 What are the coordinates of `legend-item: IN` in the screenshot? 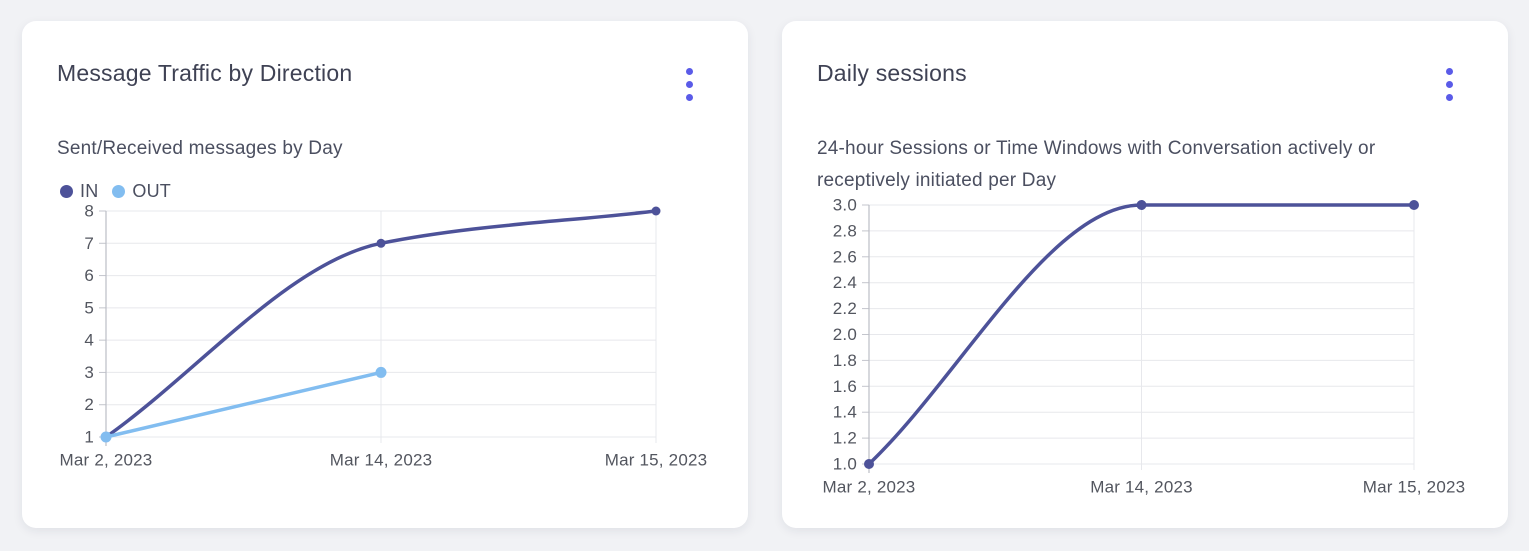 It's located at (79, 191).